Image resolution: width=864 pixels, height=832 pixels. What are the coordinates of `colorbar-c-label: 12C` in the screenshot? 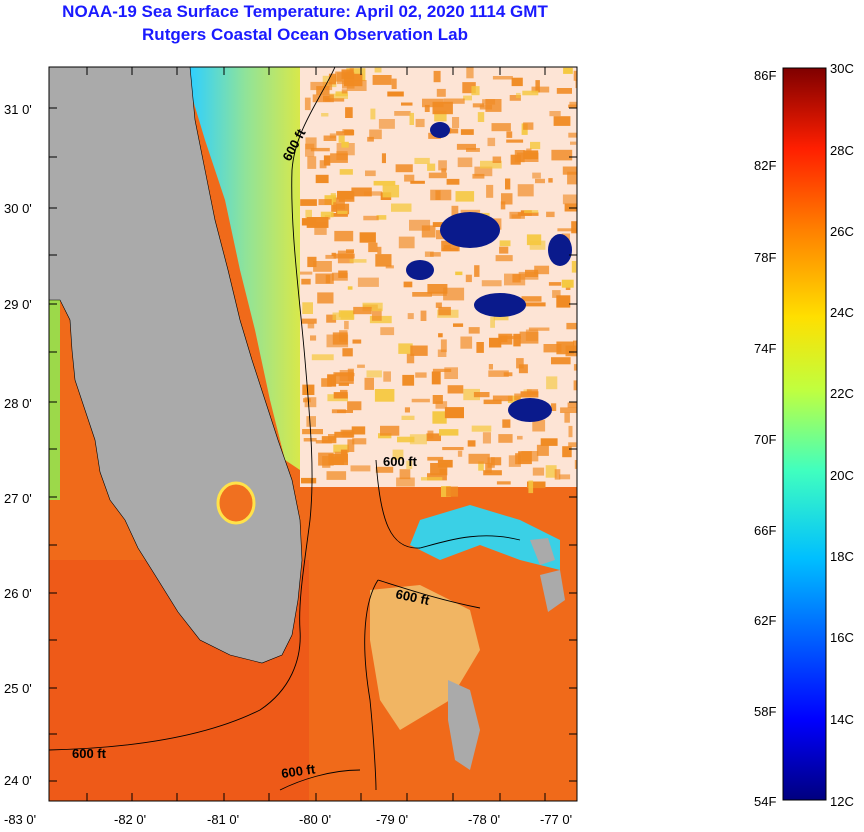 It's located at (842, 801).